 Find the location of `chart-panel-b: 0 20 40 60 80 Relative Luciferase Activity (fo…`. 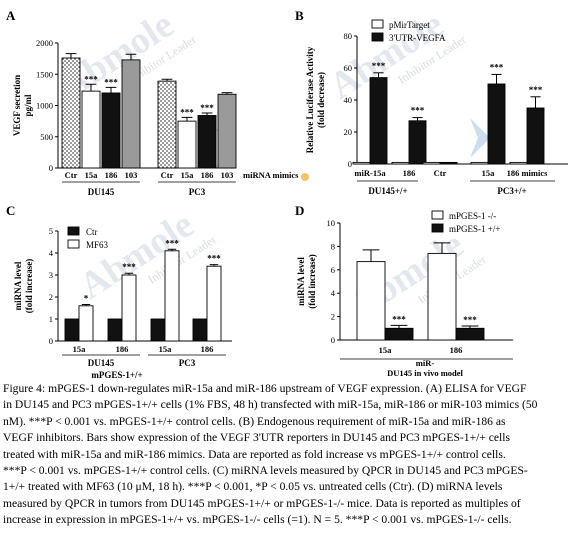

chart-panel-b: 0 20 40 60 80 Relative Luciferase Activity (fo… is located at coordinates (436, 107).